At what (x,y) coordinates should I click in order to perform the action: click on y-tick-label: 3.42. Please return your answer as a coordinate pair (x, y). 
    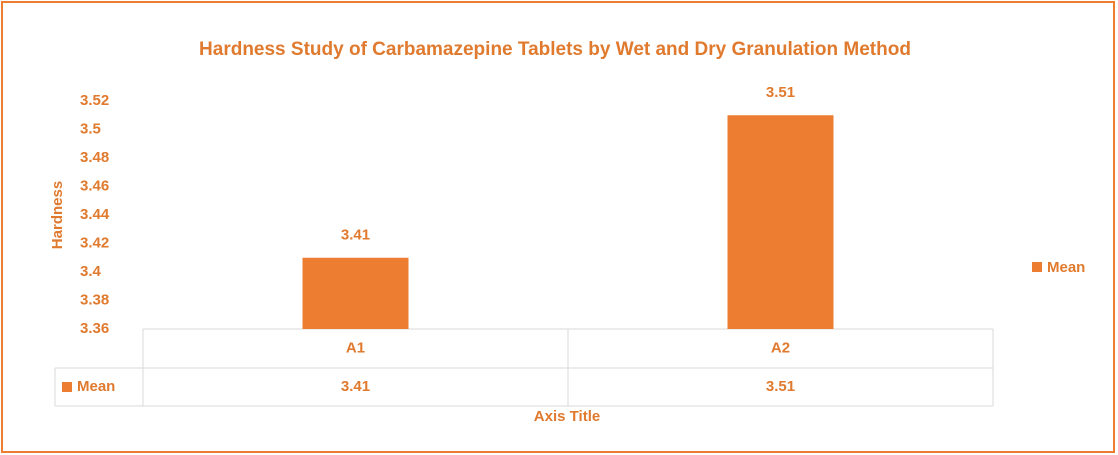
    Looking at the image, I should click on (94, 242).